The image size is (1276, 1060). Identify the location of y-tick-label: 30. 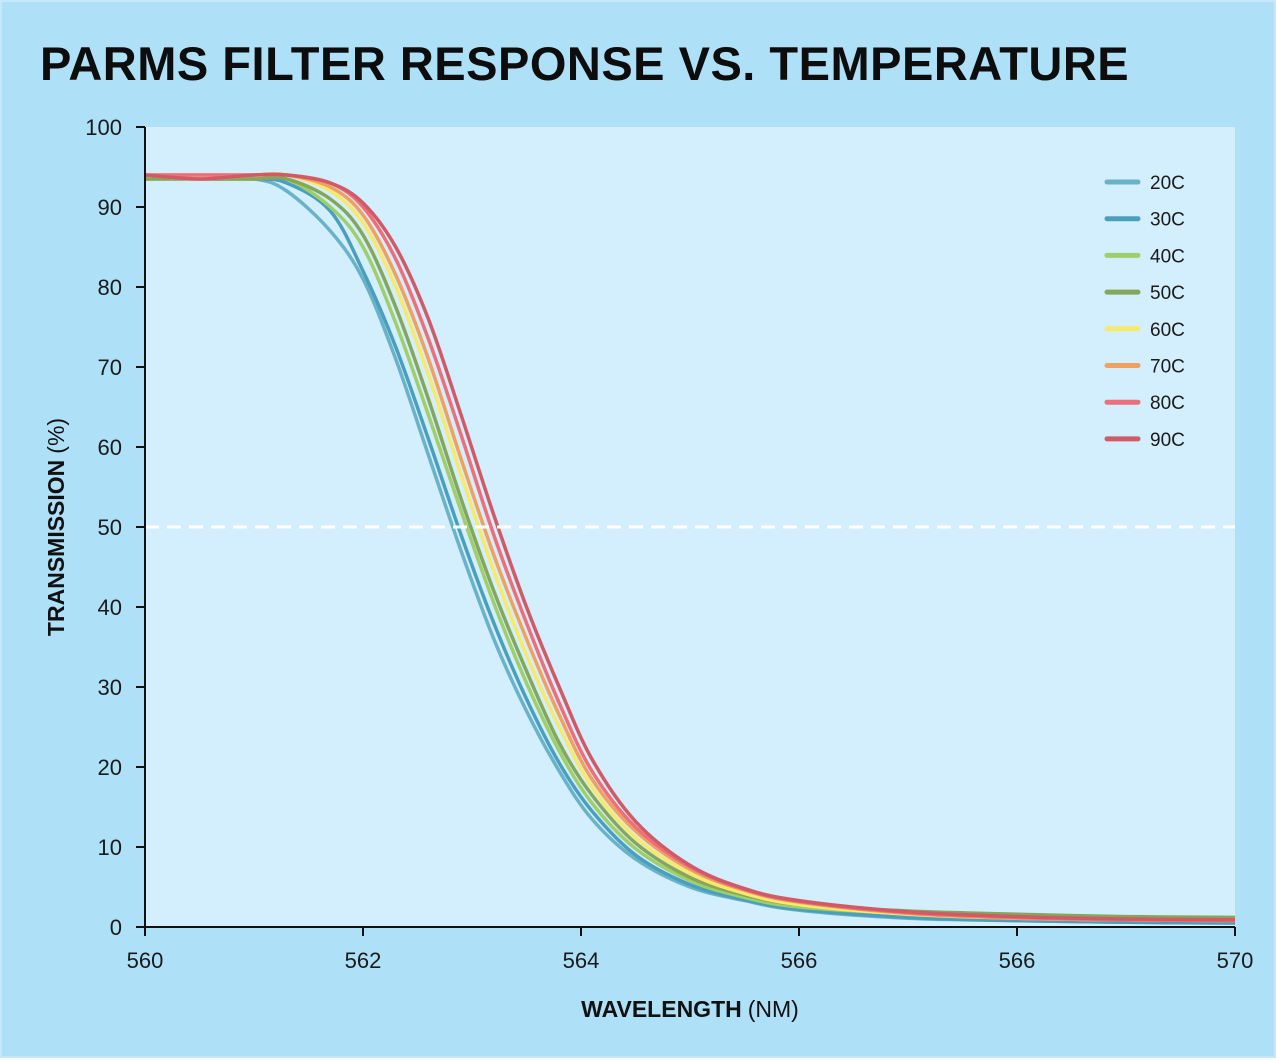
(110, 687).